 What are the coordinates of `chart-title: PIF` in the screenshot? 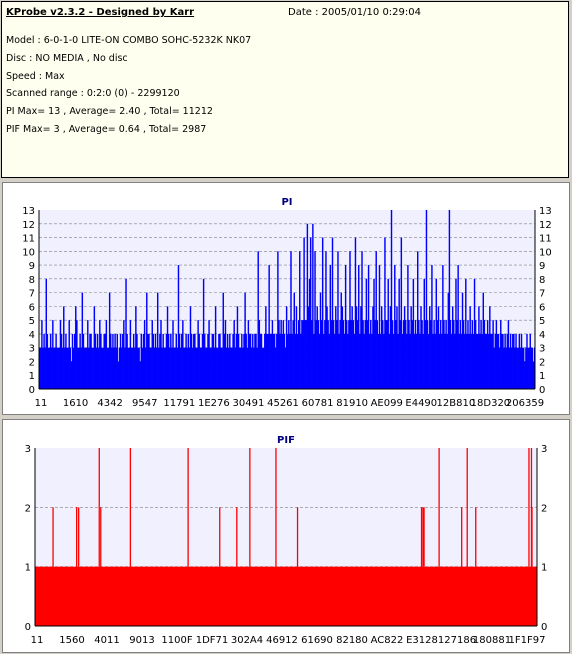 It's located at (286, 440).